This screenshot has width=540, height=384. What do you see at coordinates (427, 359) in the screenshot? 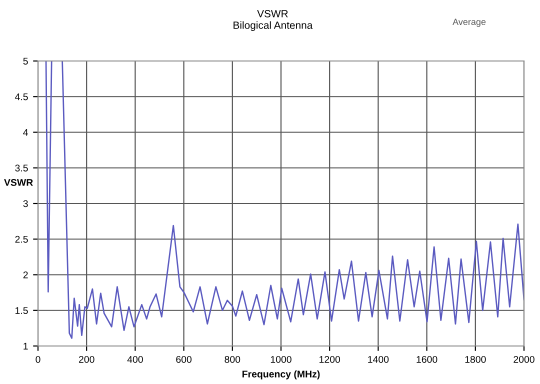
I see `x-tick-label: 1600` at bounding box center [427, 359].